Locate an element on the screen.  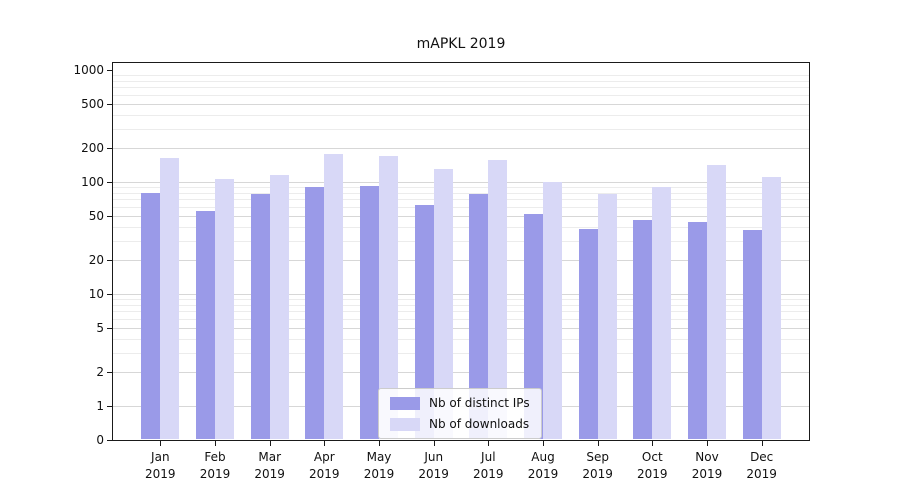
x-tick-label: Jul 2019 is located at coordinates (488, 465).